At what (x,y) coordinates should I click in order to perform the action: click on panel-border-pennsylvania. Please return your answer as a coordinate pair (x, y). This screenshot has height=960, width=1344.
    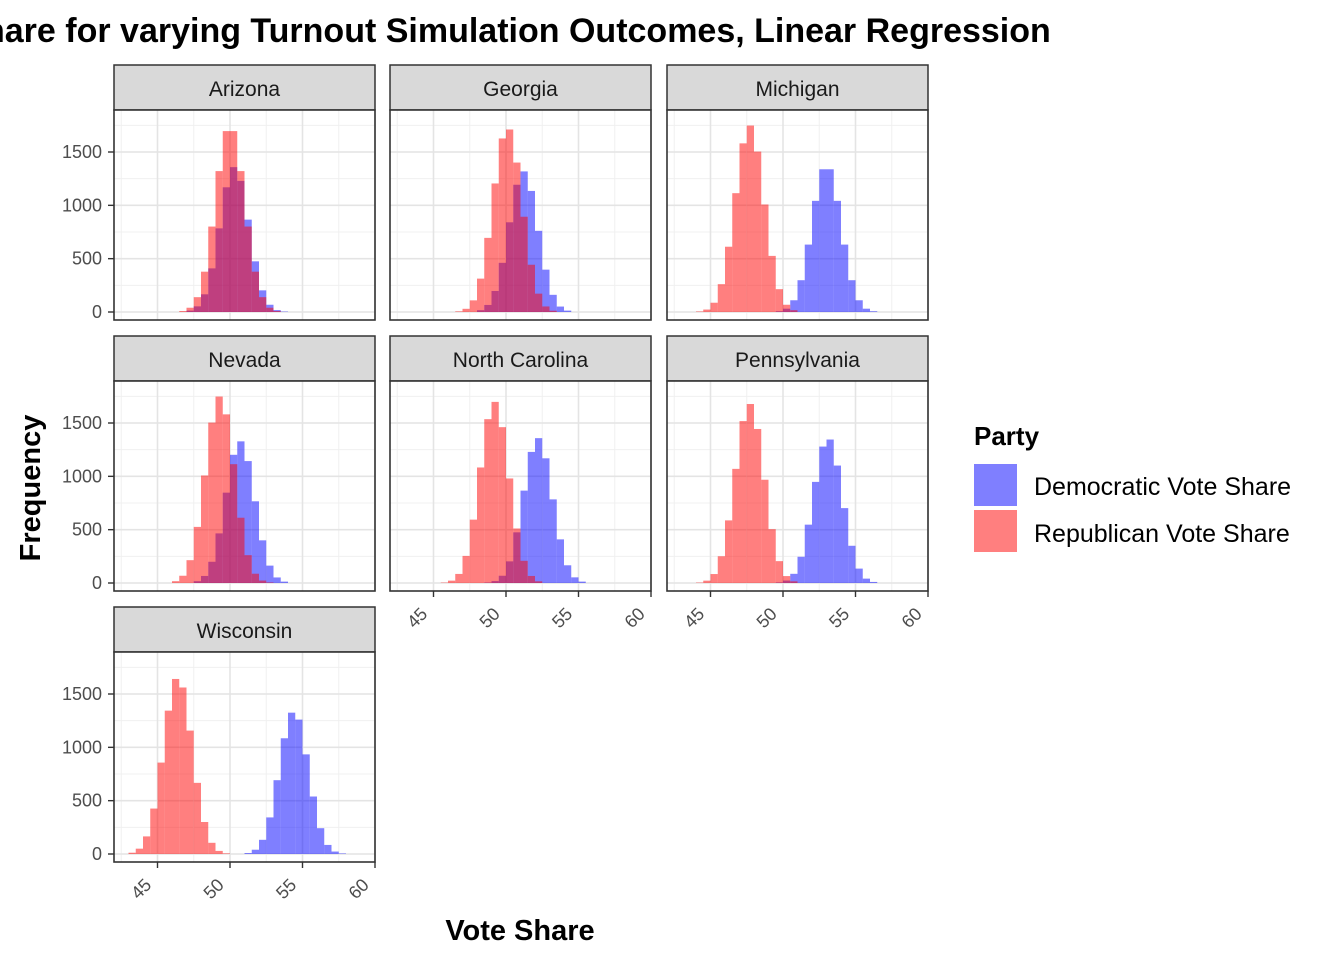
    Looking at the image, I should click on (797, 486).